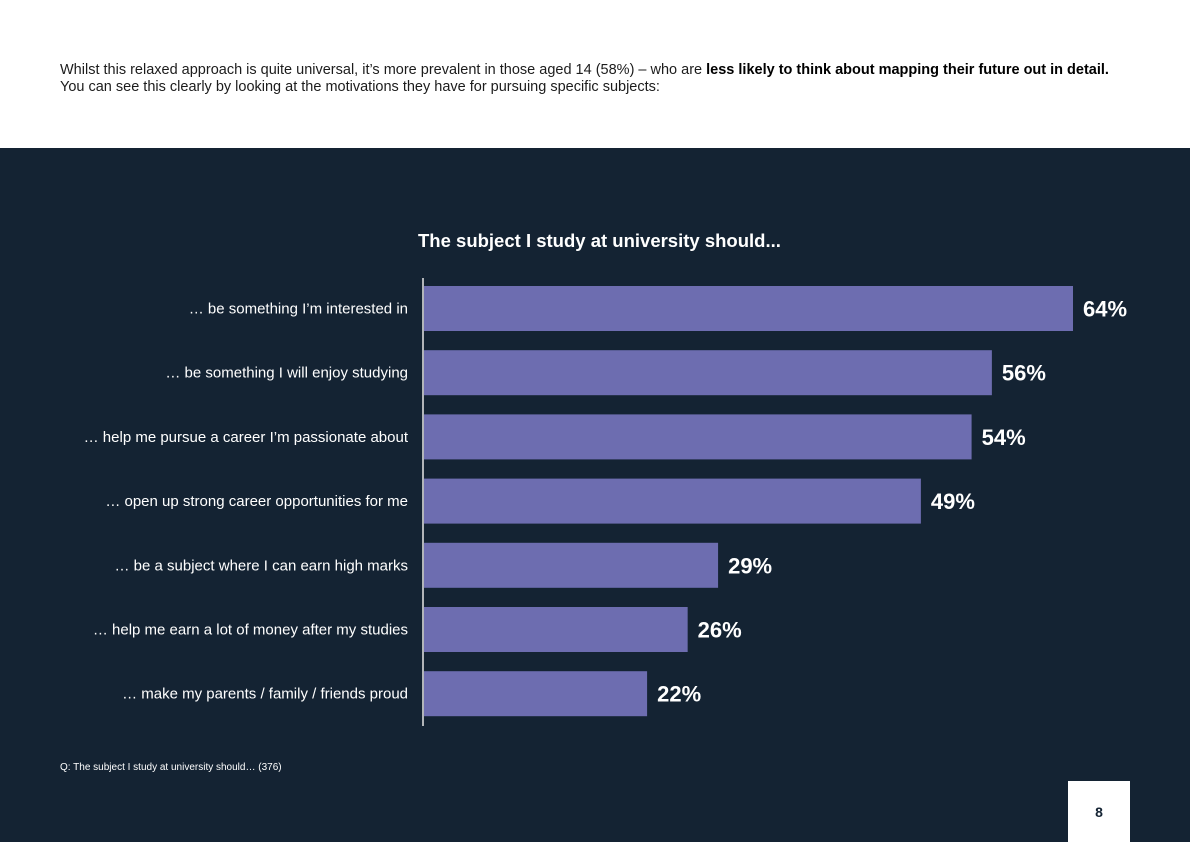 This screenshot has width=1190, height=842. I want to click on value-label: 22%, so click(679, 694).